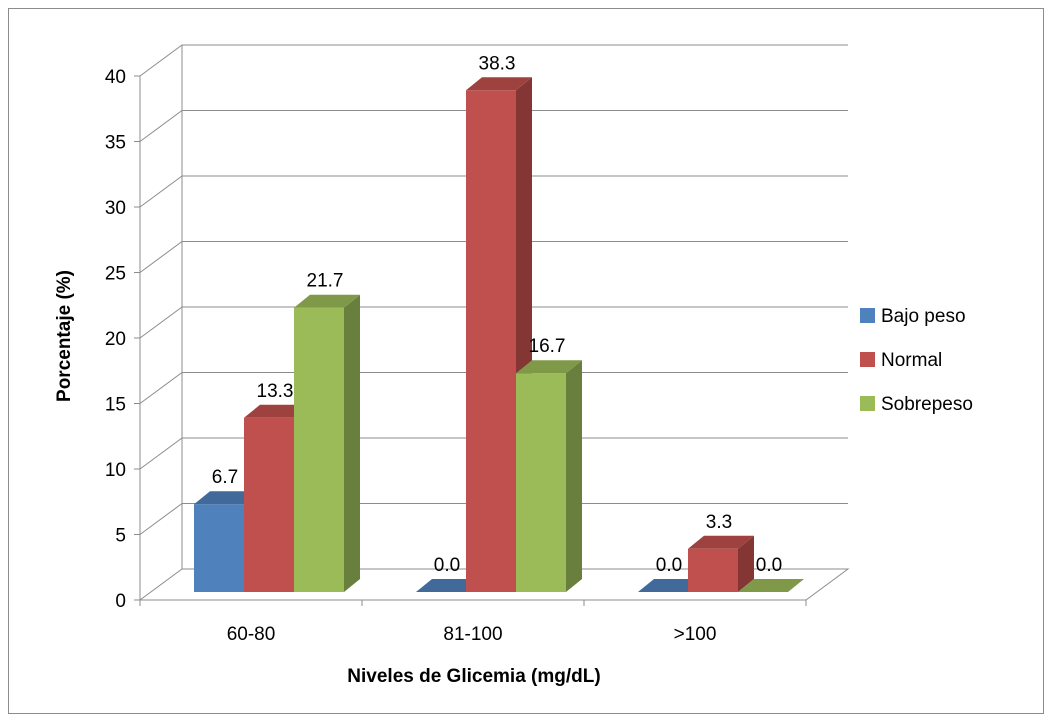  I want to click on legend: Bajo peso Normal Sobrepeso, so click(916, 360).